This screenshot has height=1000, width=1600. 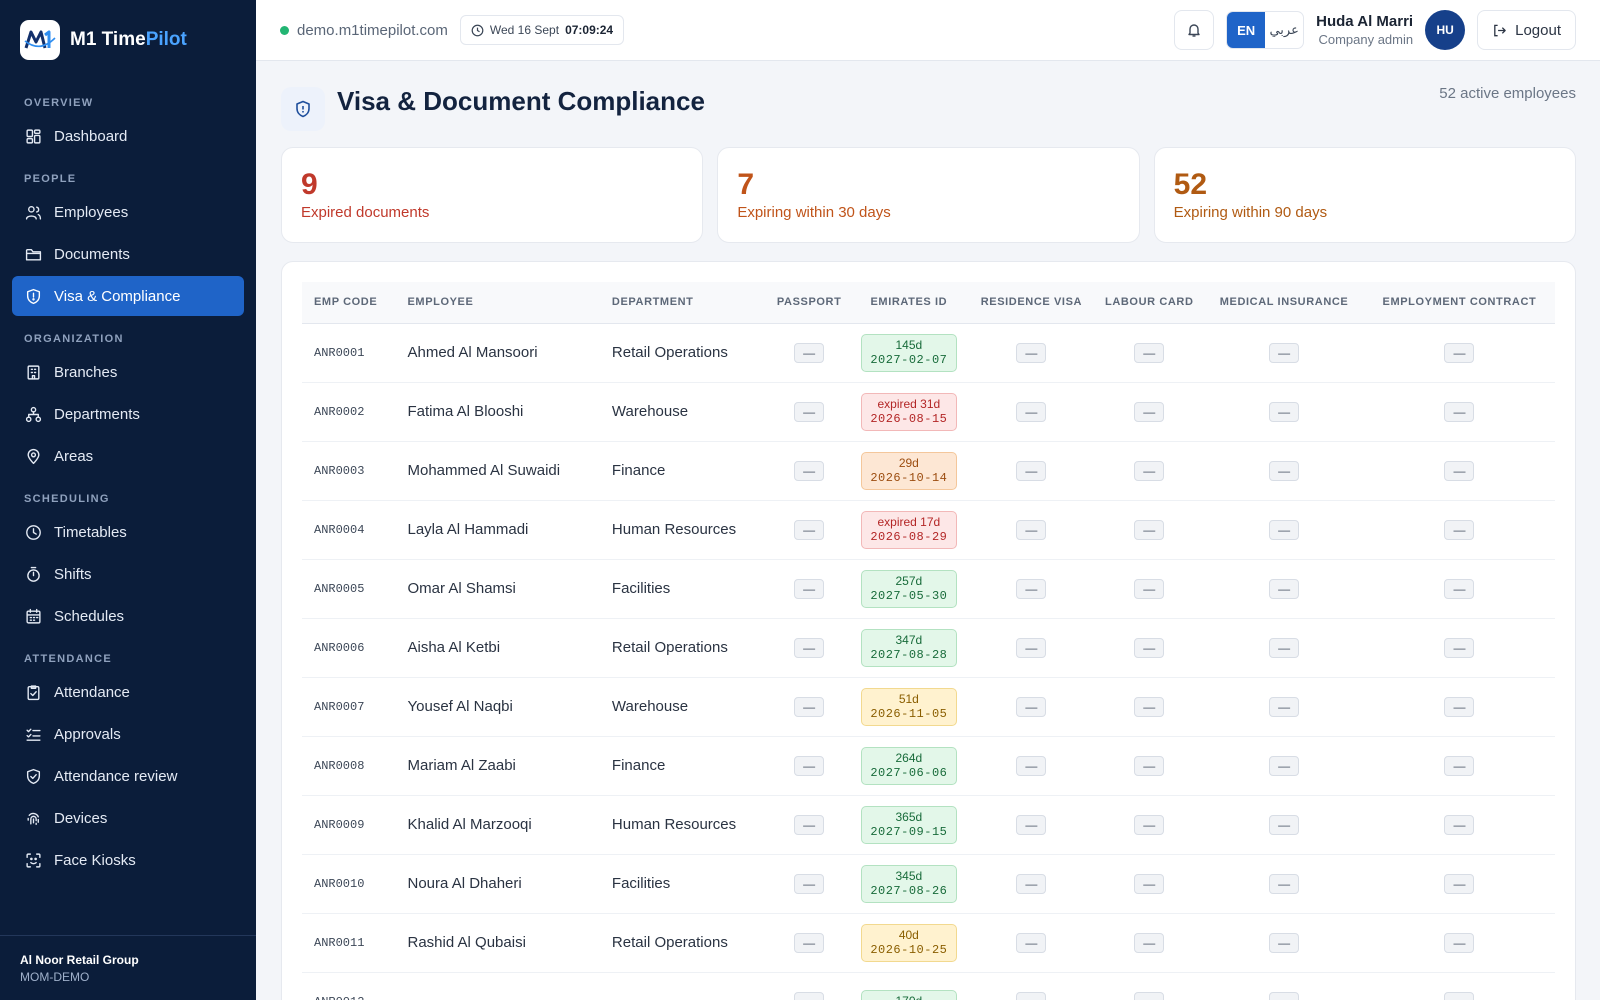 What do you see at coordinates (928, 195) in the screenshot?
I see `stat-card-expiring-within-30-days: 7 Expiring within 30 days` at bounding box center [928, 195].